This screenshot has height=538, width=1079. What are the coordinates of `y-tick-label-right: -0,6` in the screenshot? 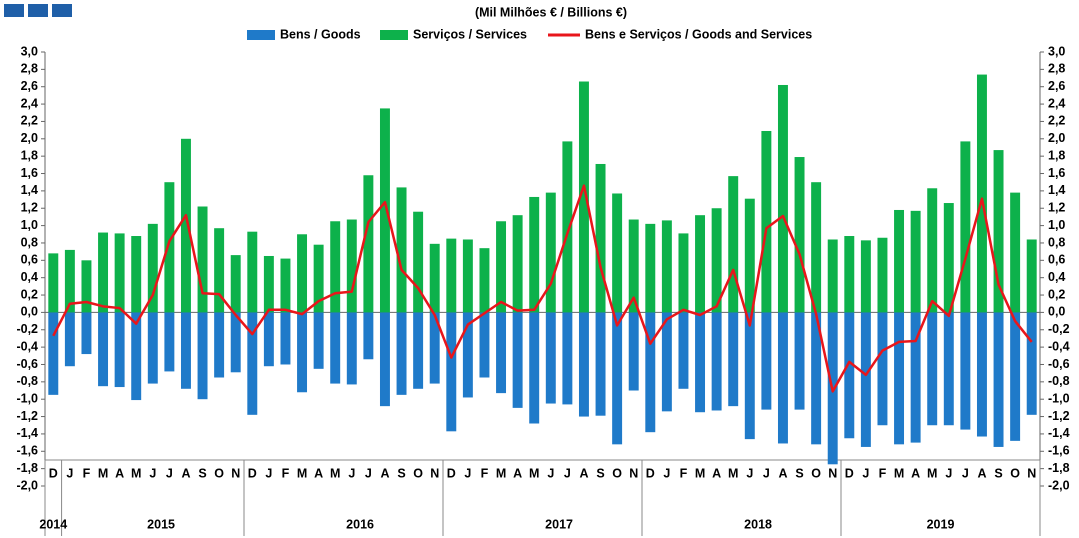 It's located at (1059, 364).